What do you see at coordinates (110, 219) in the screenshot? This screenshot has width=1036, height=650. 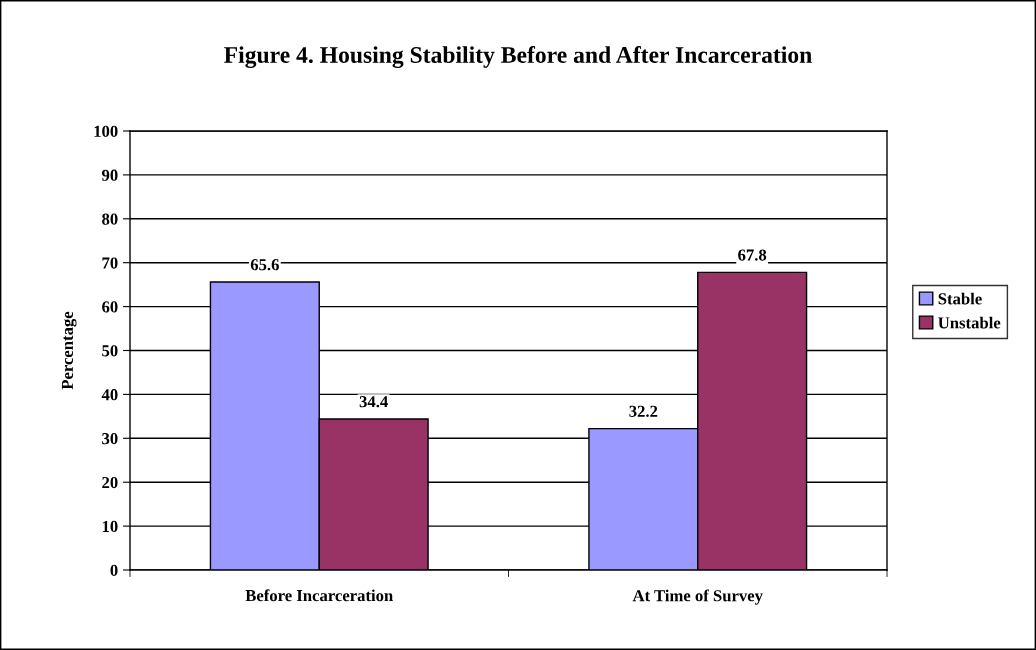 I see `y-tick-label: 80` at bounding box center [110, 219].